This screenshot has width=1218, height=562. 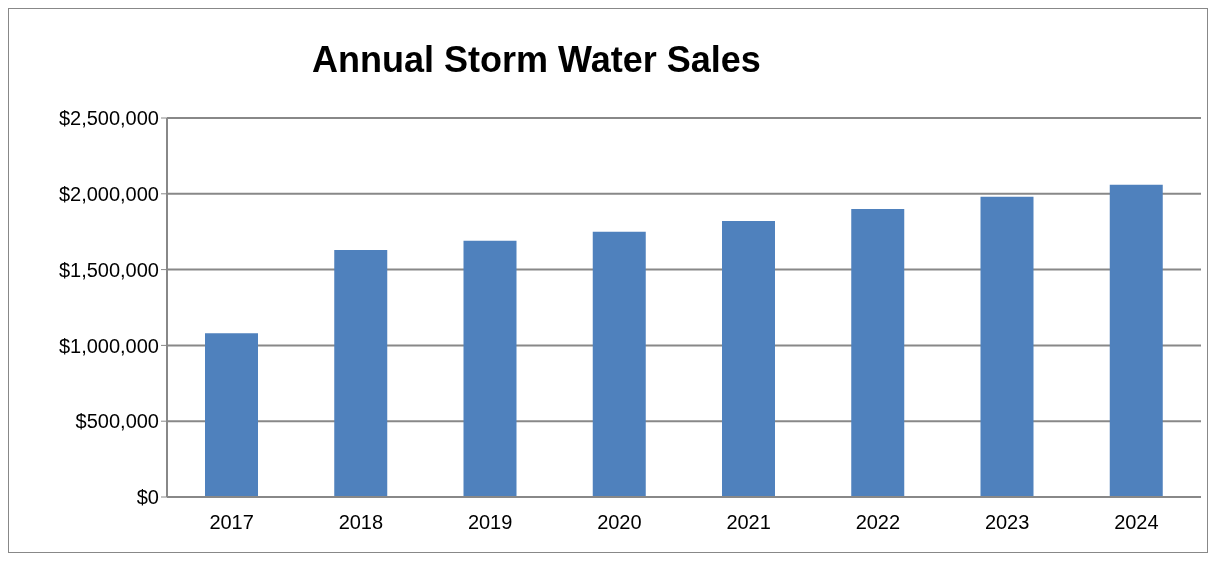 What do you see at coordinates (108, 193) in the screenshot?
I see `y-tick-label: $2,000,000` at bounding box center [108, 193].